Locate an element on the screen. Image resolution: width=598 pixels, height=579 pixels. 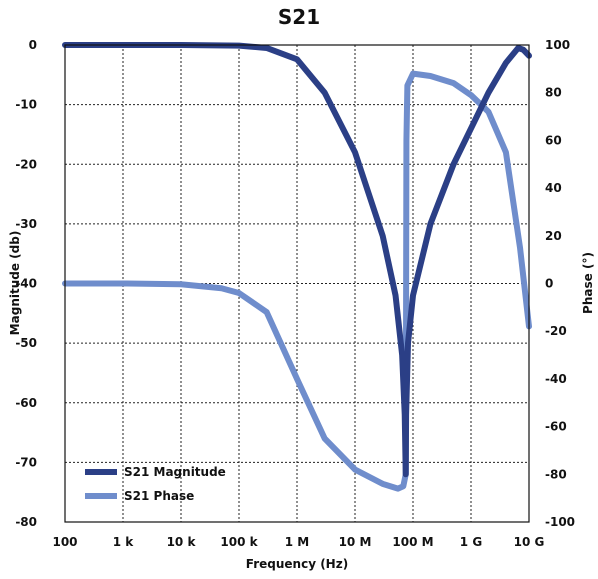
y2-tick-label: -40 is located at coordinates (556, 379).